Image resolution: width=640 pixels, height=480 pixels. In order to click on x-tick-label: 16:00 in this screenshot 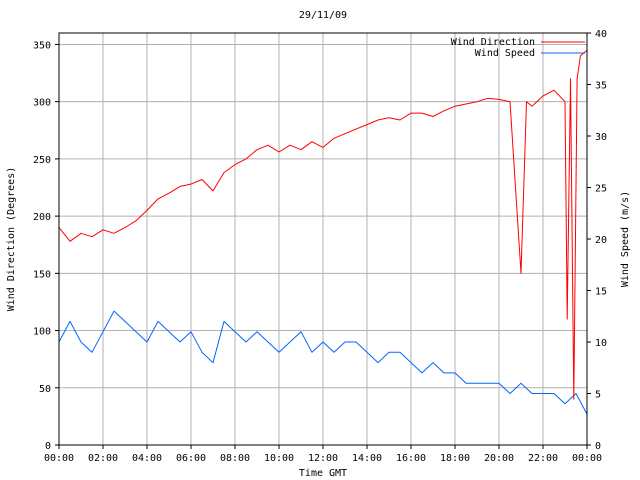, I will do `click(411, 458)`.